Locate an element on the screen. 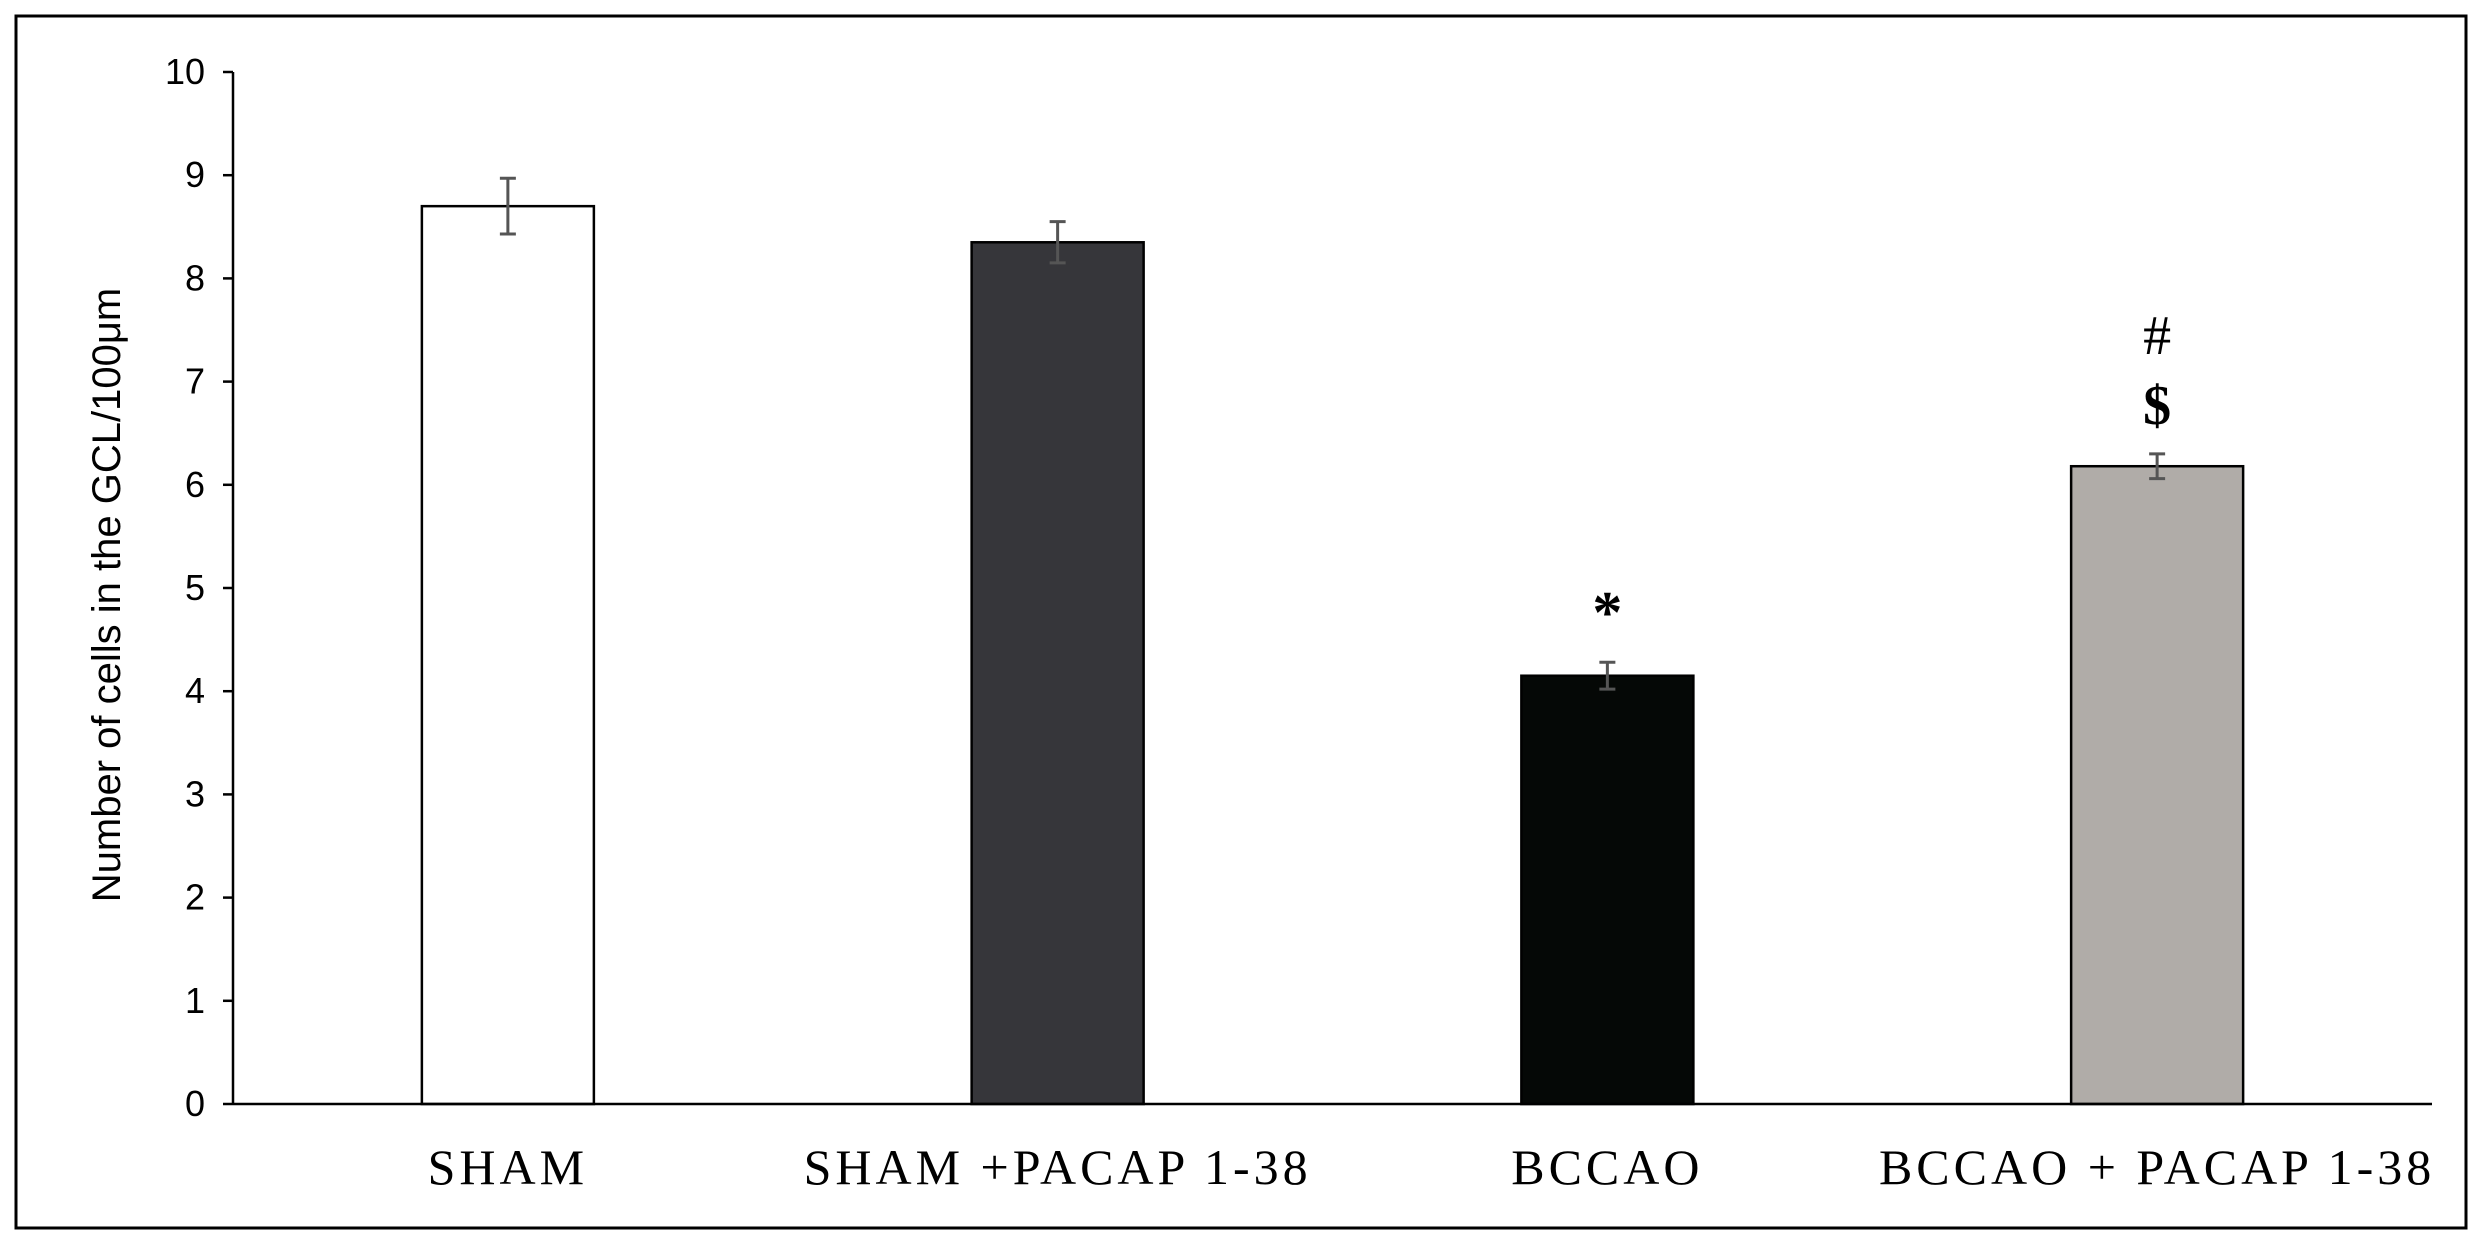 This screenshot has width=2482, height=1244. significance-symbol: # is located at coordinates (2157, 336).